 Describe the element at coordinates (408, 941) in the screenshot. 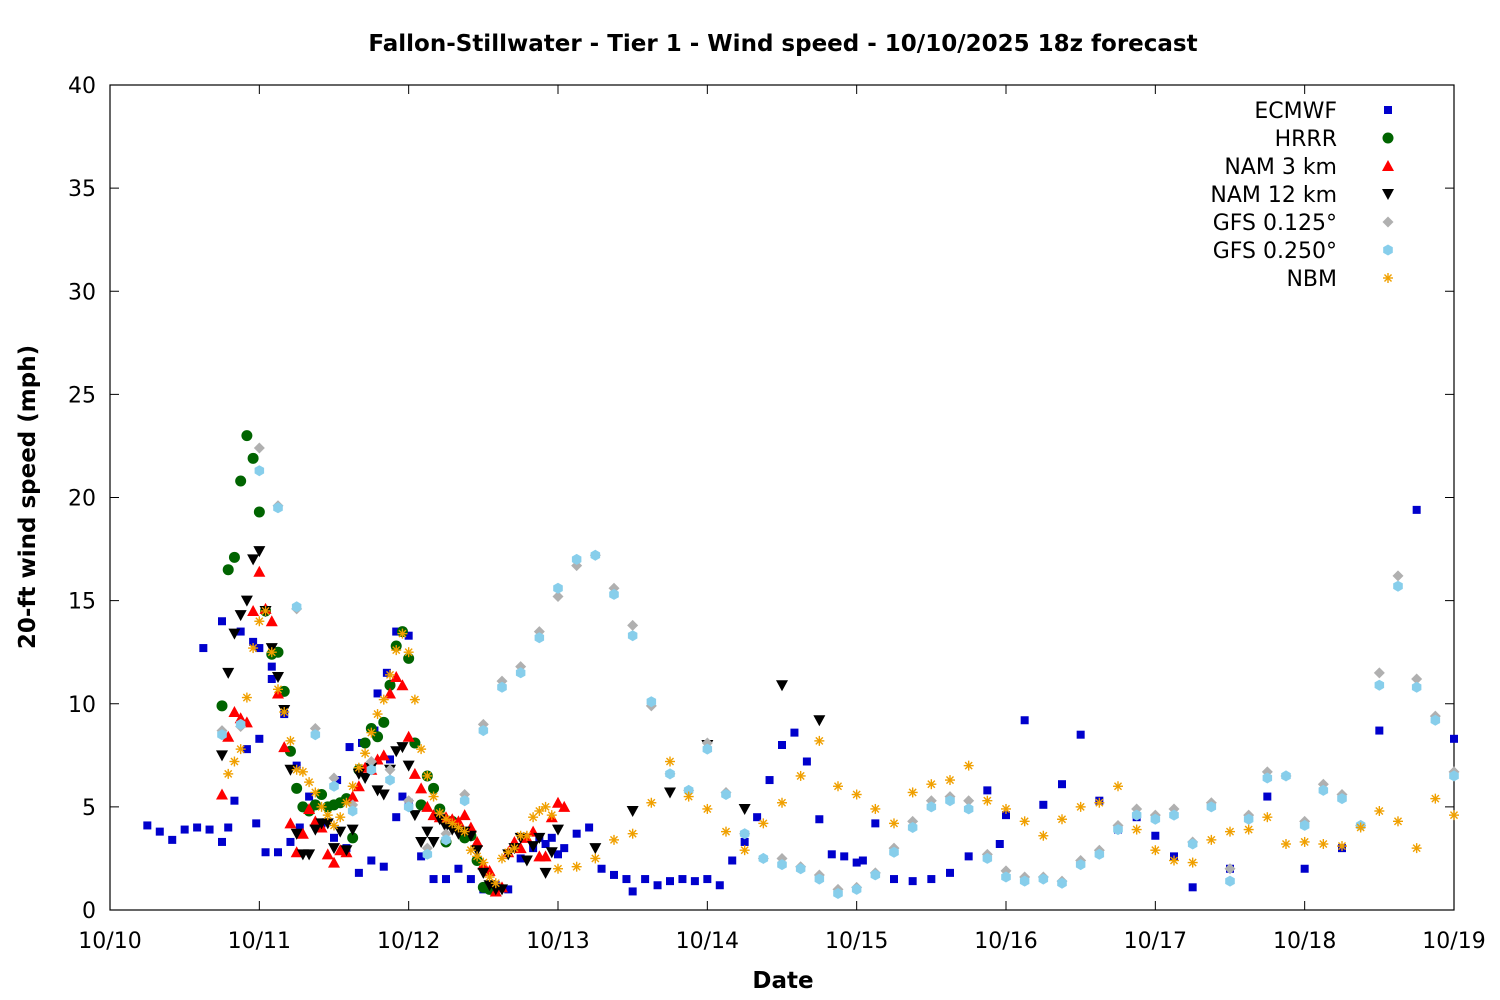

I see `x-tick-label: 10/12` at that location.